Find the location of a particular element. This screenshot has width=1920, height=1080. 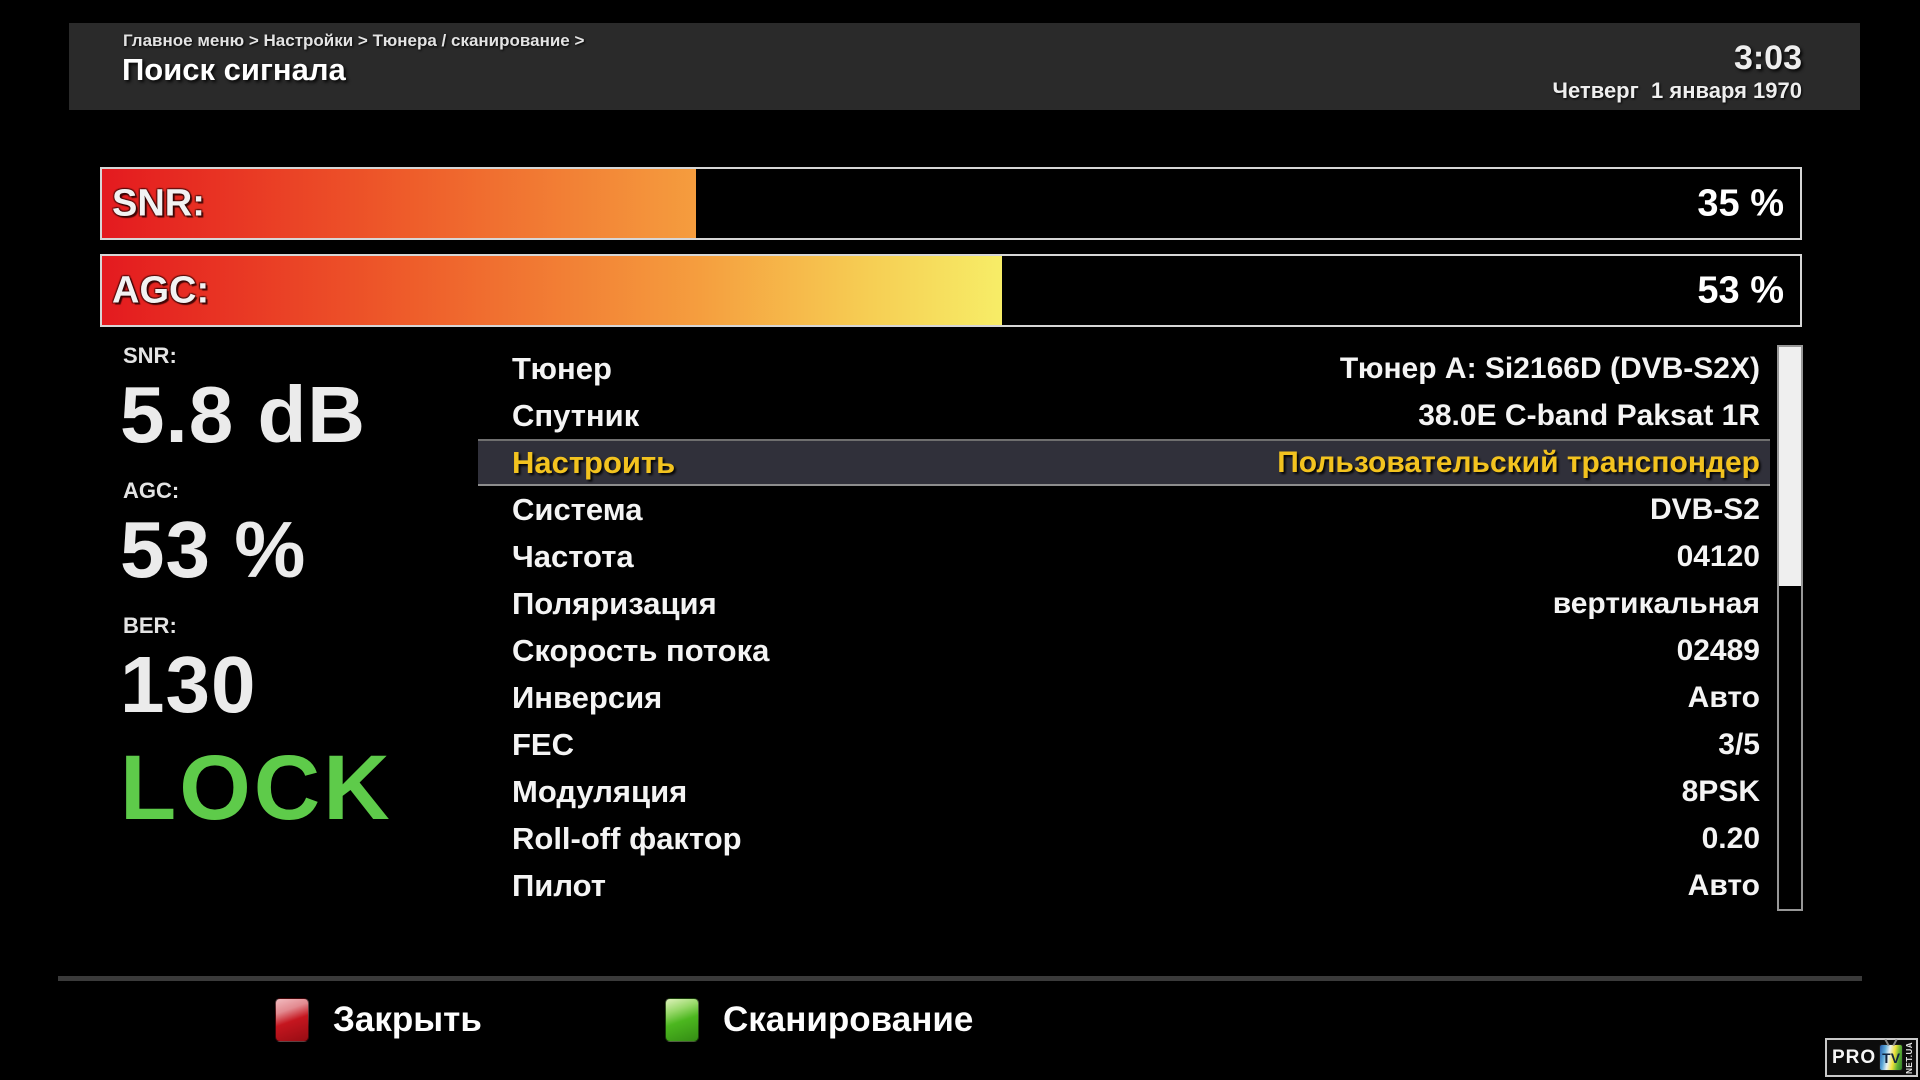

snr-stat-label: SNR: is located at coordinates (150, 355).